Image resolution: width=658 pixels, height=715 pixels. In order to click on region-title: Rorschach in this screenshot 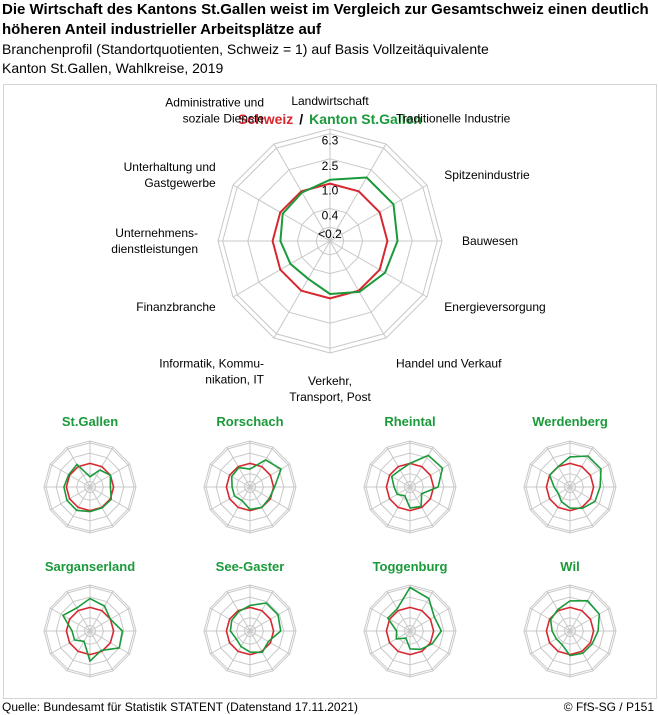, I will do `click(249, 421)`.